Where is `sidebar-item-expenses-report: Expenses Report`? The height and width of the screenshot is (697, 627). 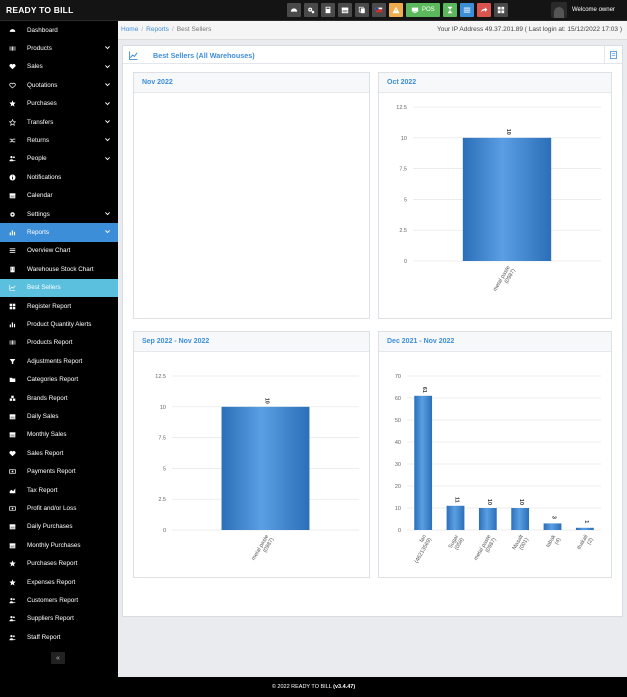
sidebar-item-expenses-report: Expenses Report is located at coordinates (59, 582).